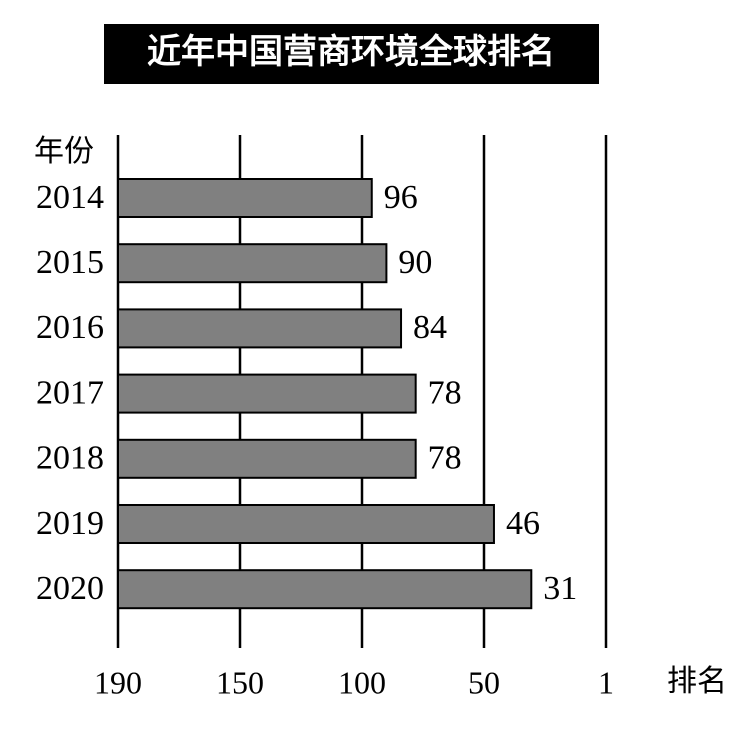 This screenshot has height=733, width=754. Describe the element at coordinates (70, 523) in the screenshot. I see `y-tick-label: 2019` at that location.